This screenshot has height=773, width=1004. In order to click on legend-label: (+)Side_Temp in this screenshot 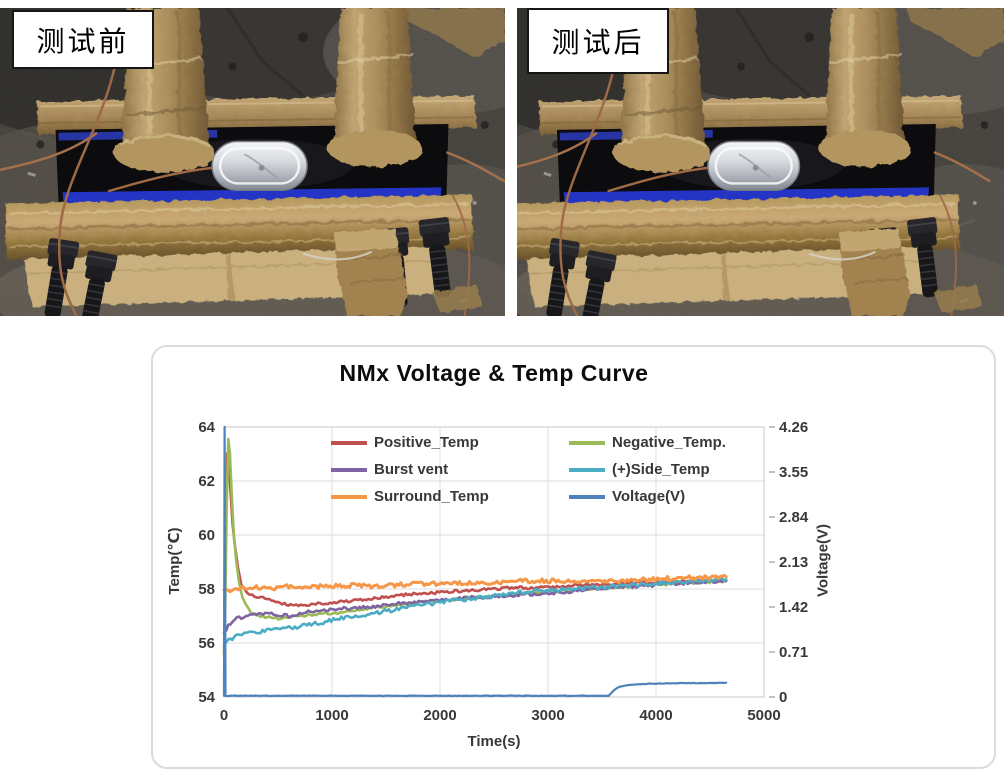, I will do `click(661, 469)`.